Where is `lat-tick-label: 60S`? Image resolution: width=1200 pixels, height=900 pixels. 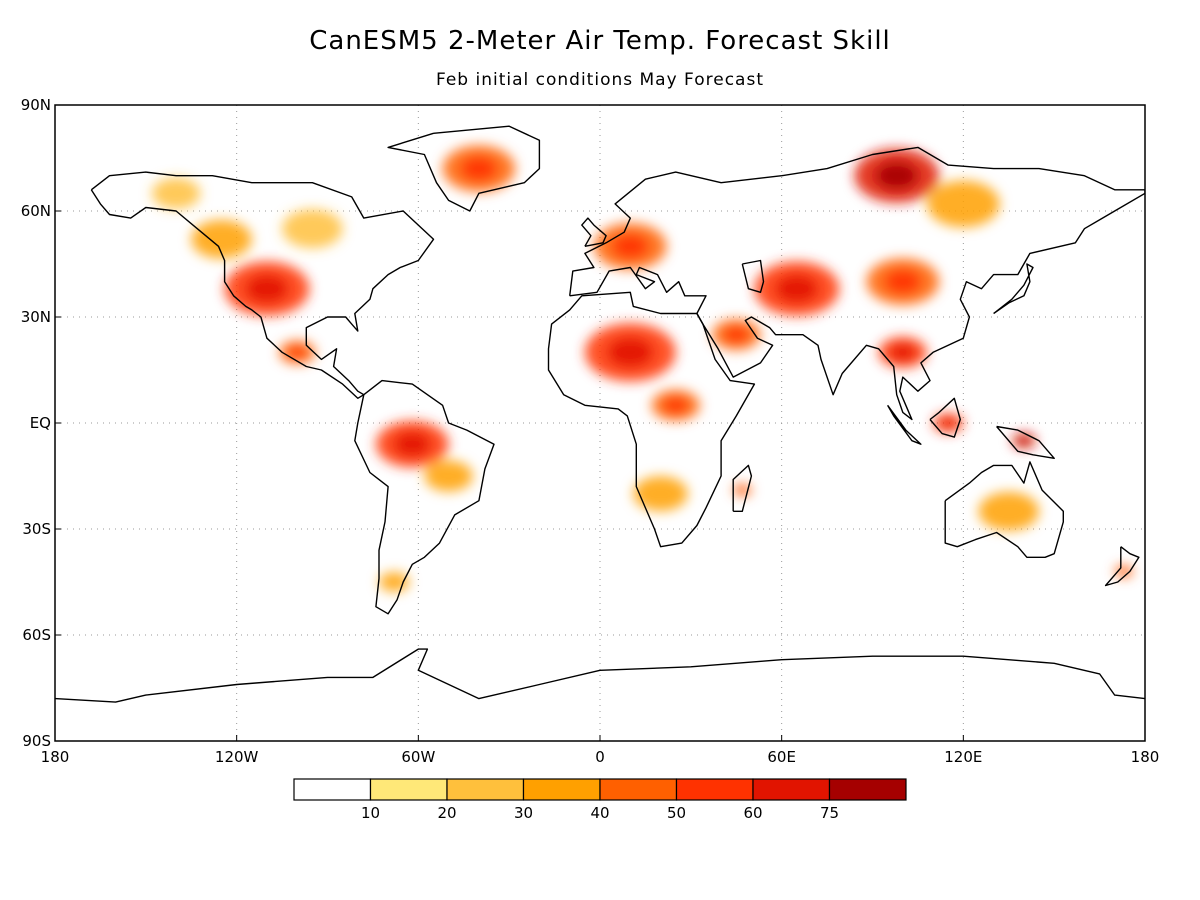
lat-tick-label: 60S is located at coordinates (36, 635).